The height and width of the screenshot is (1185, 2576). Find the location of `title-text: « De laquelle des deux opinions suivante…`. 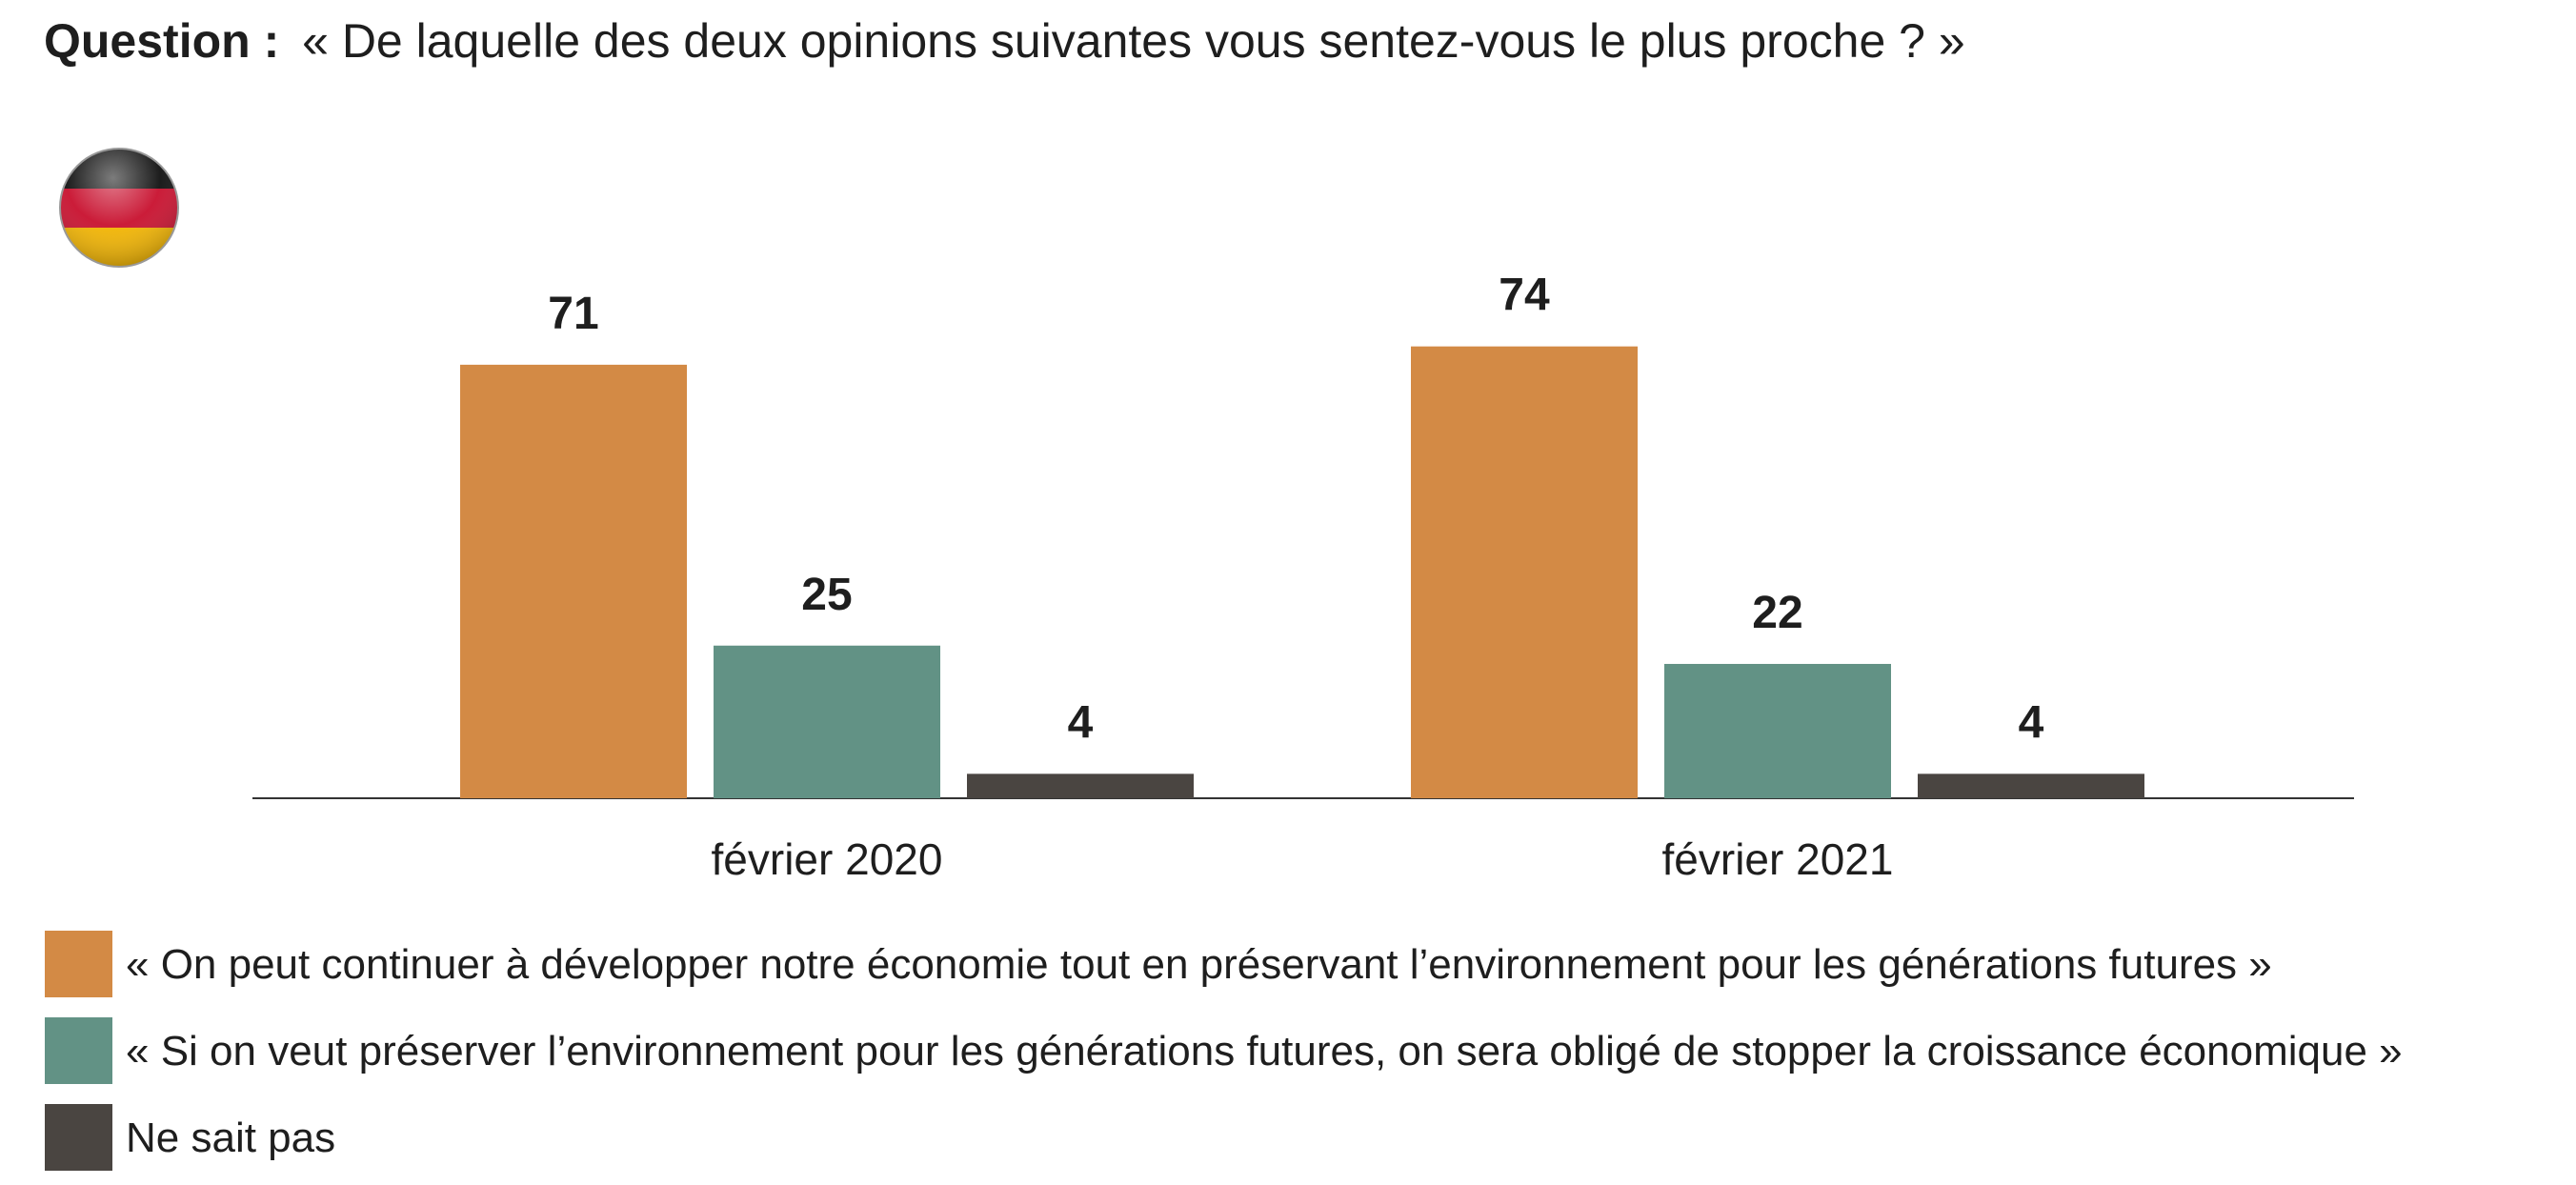

title-text: « De laquelle des deux opinions suivante… is located at coordinates (1134, 41).